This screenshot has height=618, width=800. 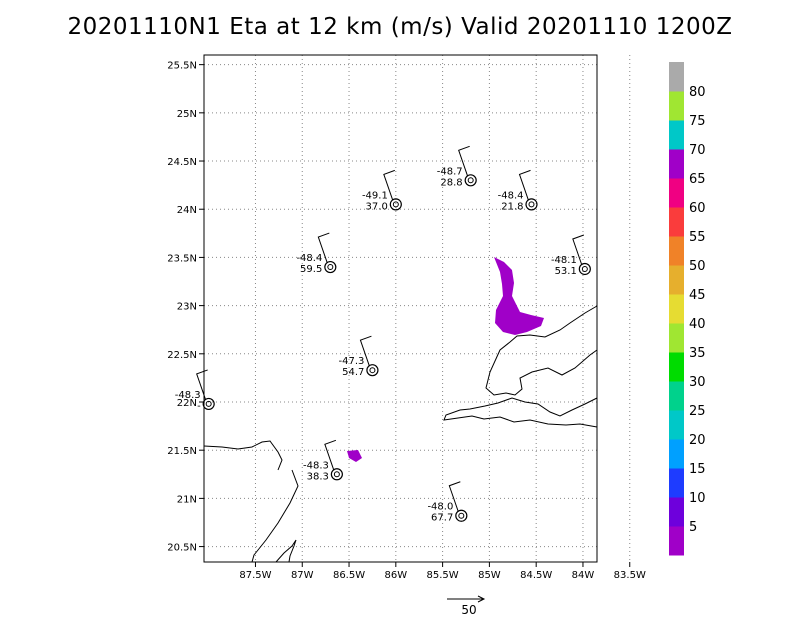 I want to click on reference-vector-arrowhead, so click(x=481, y=599).